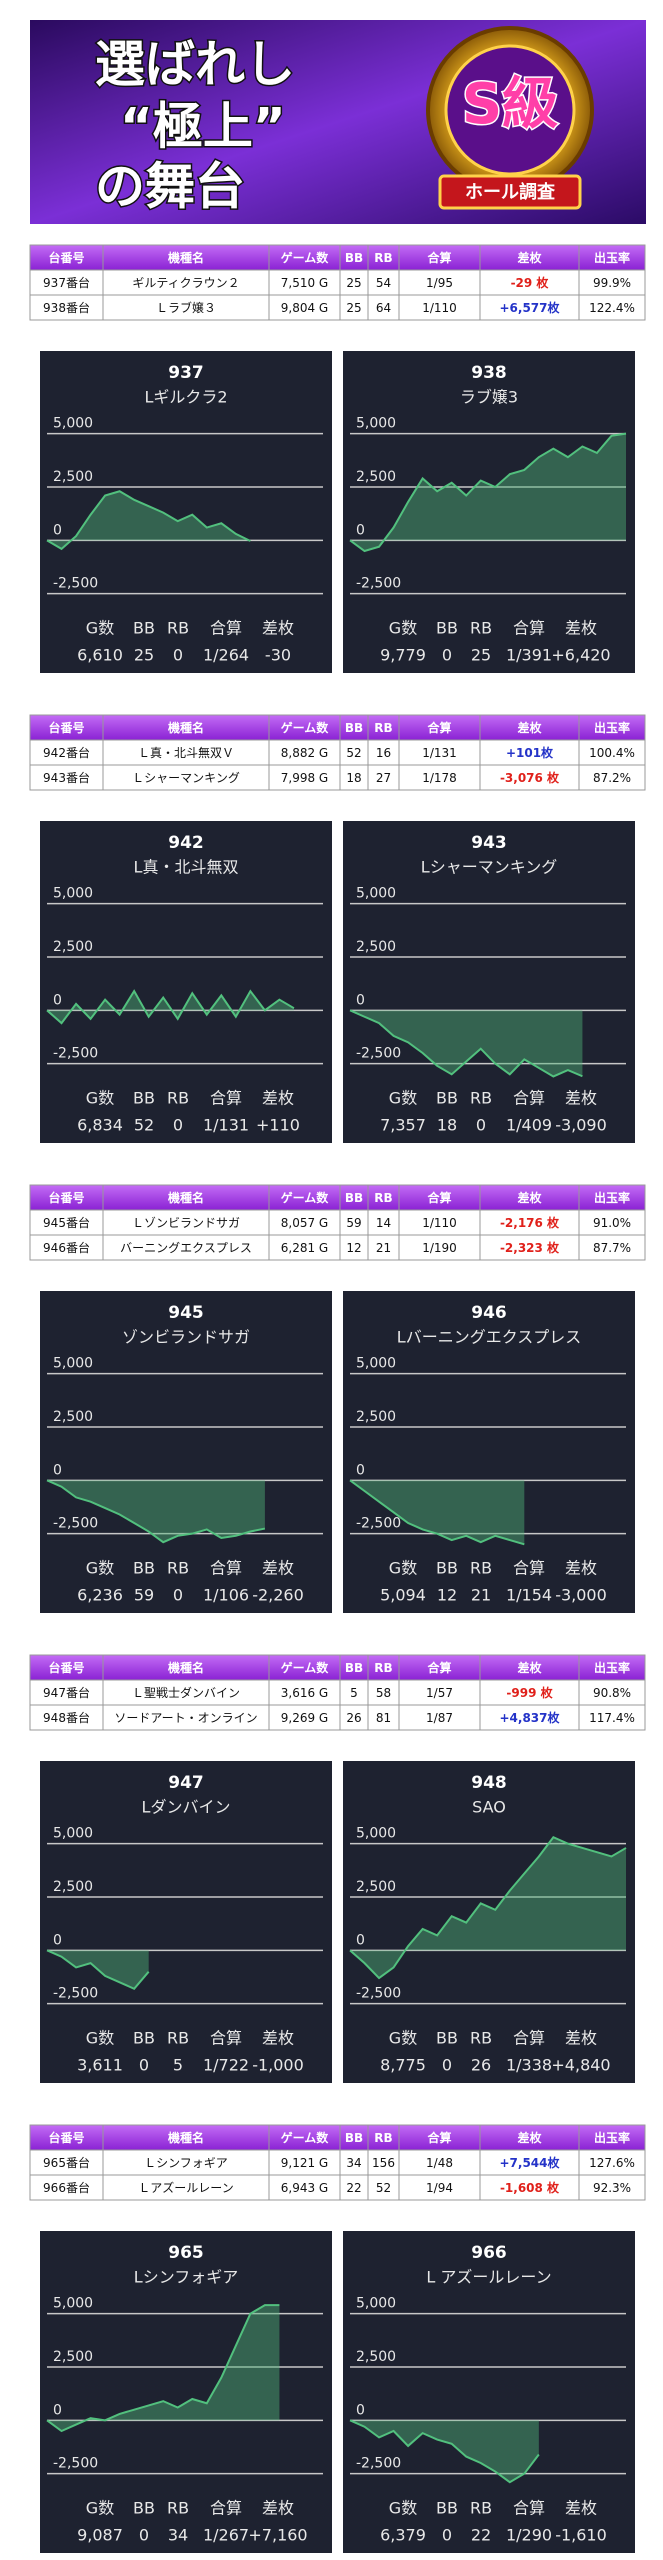 The height and width of the screenshot is (2560, 663). What do you see at coordinates (186, 373) in the screenshot?
I see `panel-number: 937` at bounding box center [186, 373].